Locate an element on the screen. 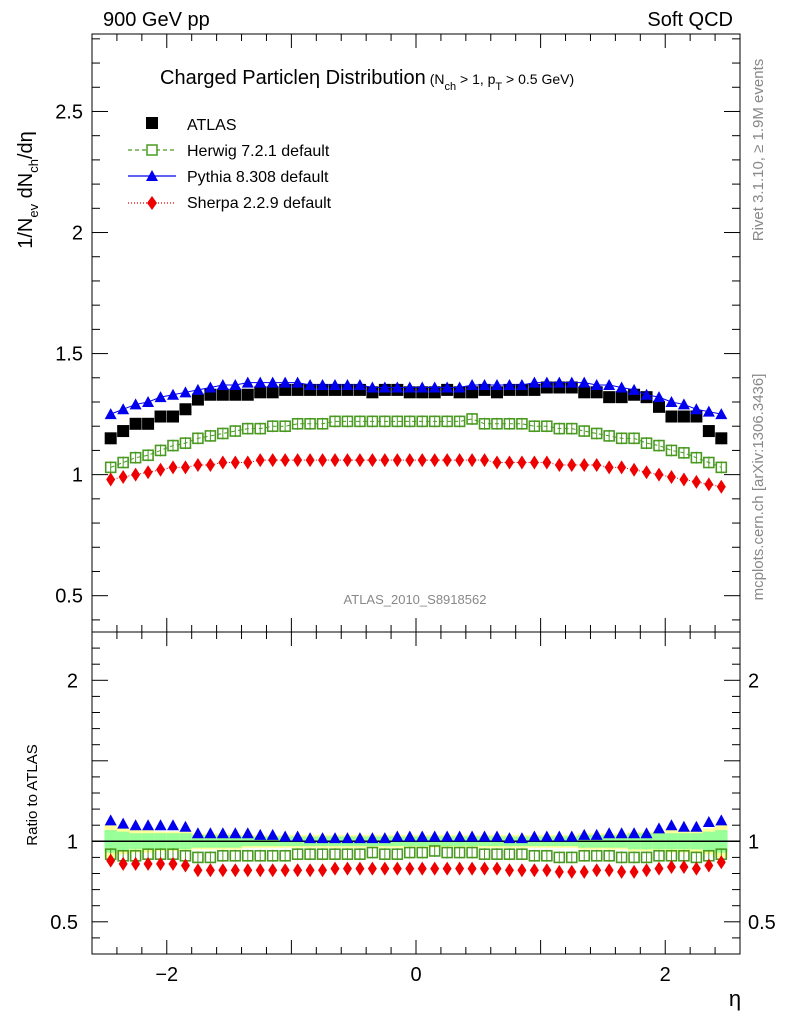 Image resolution: width=786 pixels, height=1024 pixels. main-plot-series is located at coordinates (416, 435).